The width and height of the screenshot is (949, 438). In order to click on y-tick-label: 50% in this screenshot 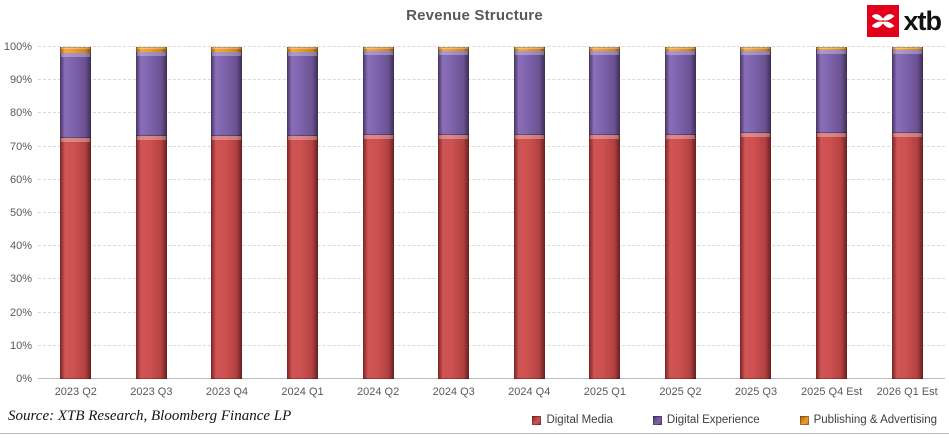, I will do `click(20, 213)`.